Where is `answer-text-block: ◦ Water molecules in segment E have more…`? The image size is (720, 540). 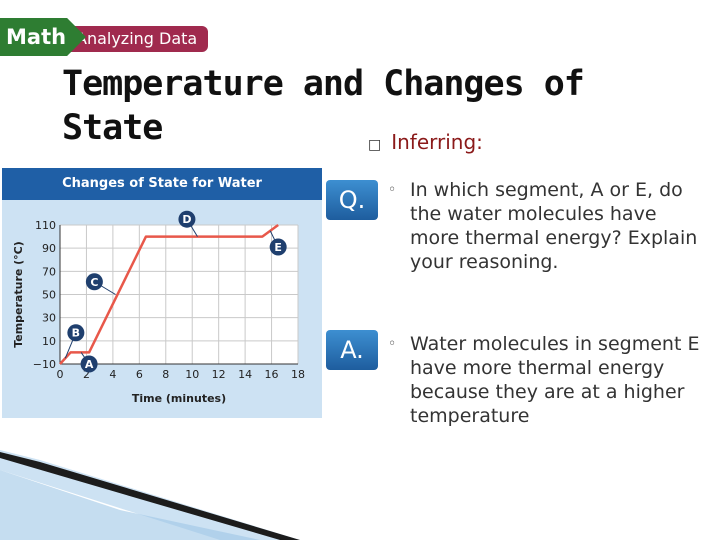
answer-text-block: ◦ Water molecules in segment E have more… is located at coordinates (548, 380).